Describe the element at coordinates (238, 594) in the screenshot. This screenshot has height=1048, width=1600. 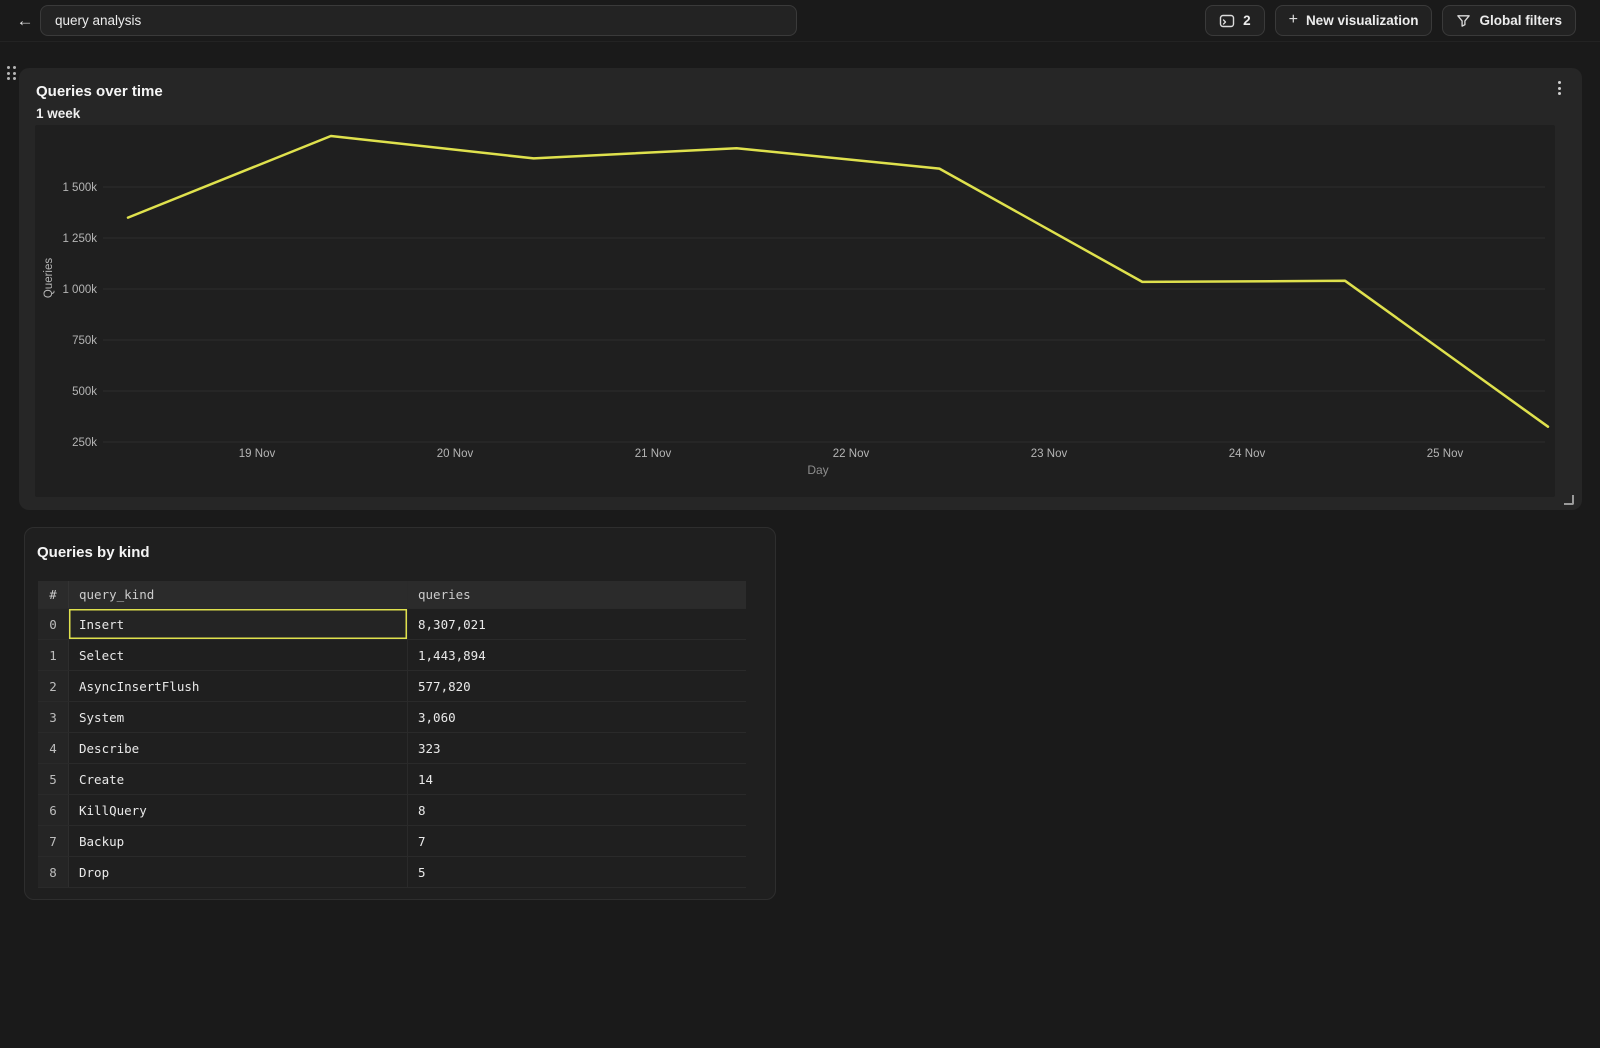
I see `query-kind-column-header: query_kind` at that location.